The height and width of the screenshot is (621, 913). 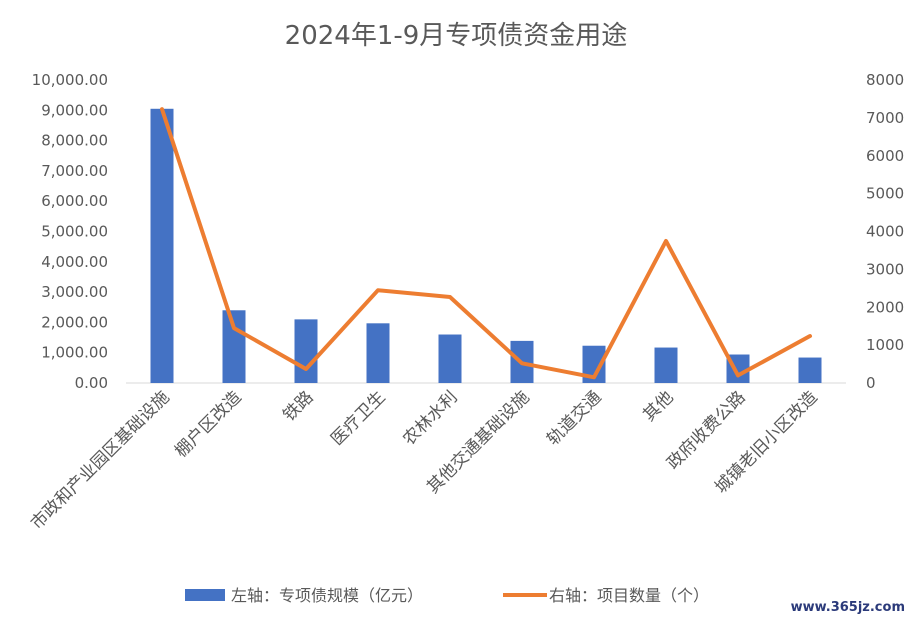 What do you see at coordinates (871, 383) in the screenshot?
I see `right-tick-label: 0` at bounding box center [871, 383].